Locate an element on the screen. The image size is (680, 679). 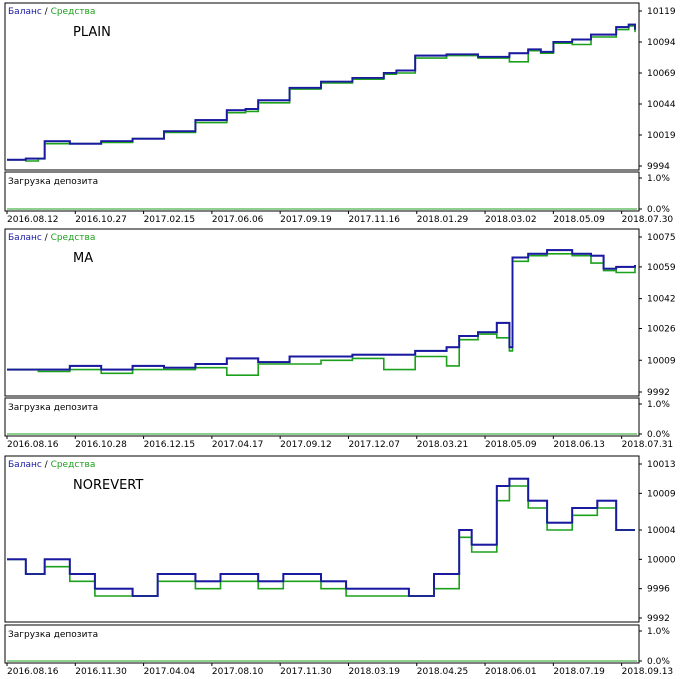
x-tick-label: 2018.04.25 is located at coordinates (443, 672).